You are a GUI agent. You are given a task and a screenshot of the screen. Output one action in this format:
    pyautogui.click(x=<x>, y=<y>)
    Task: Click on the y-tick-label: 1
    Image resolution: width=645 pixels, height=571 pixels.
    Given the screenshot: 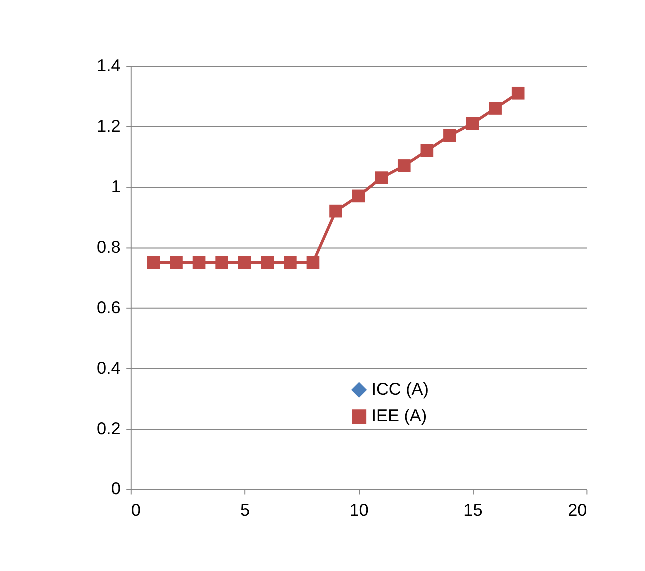 What is the action you would take?
    pyautogui.click(x=116, y=186)
    